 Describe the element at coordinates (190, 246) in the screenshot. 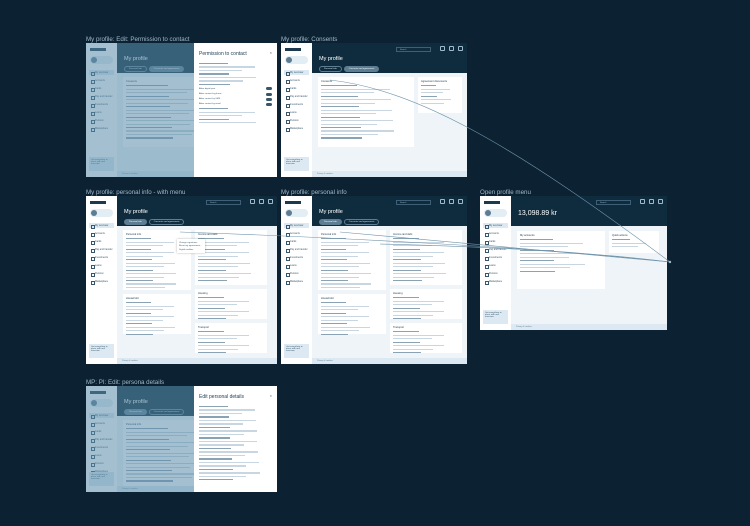

I see `menu-item: Reset my agreements` at that location.